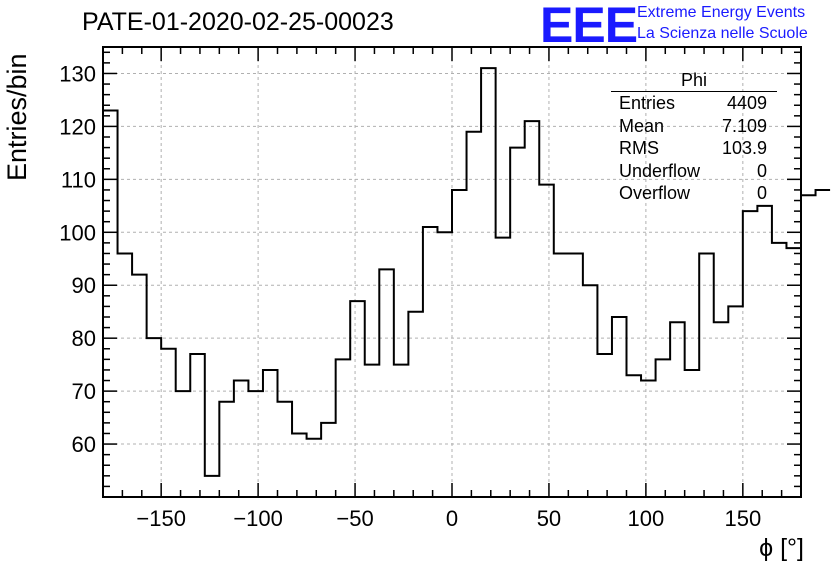  I want to click on y-axis-label: Entries/bin, so click(17, 117).